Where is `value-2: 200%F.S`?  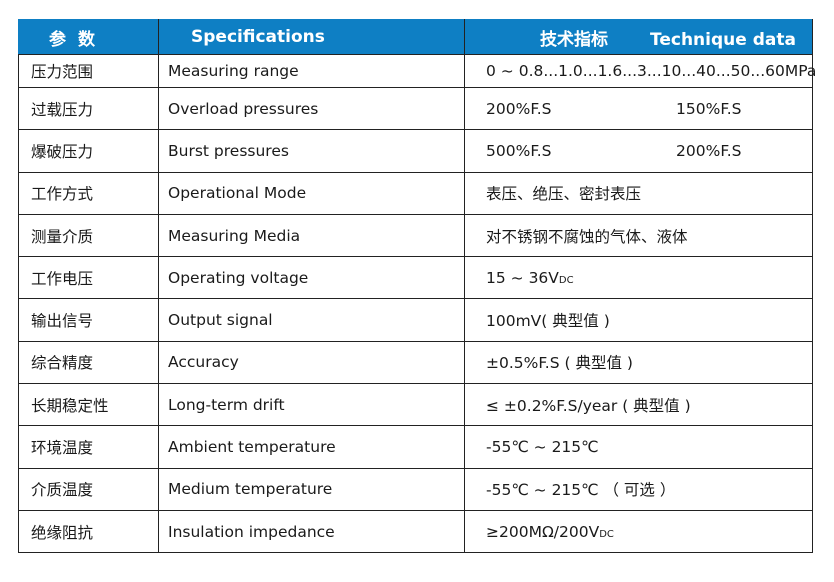
value-2: 200%F.S is located at coordinates (709, 150).